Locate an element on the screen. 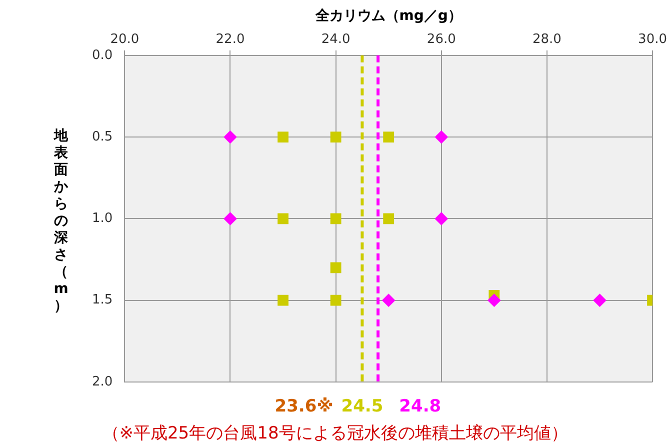  x-axis-title: 全カリウム（mg／g） is located at coordinates (388, 16).